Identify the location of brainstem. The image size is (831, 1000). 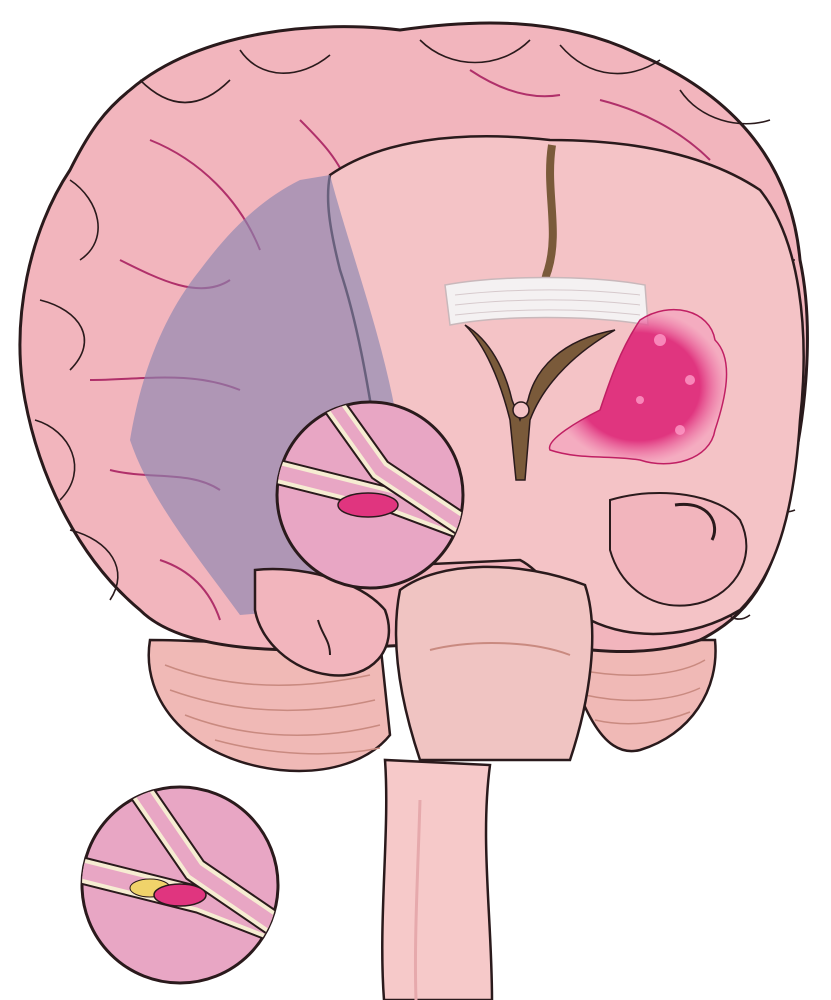
(494, 663).